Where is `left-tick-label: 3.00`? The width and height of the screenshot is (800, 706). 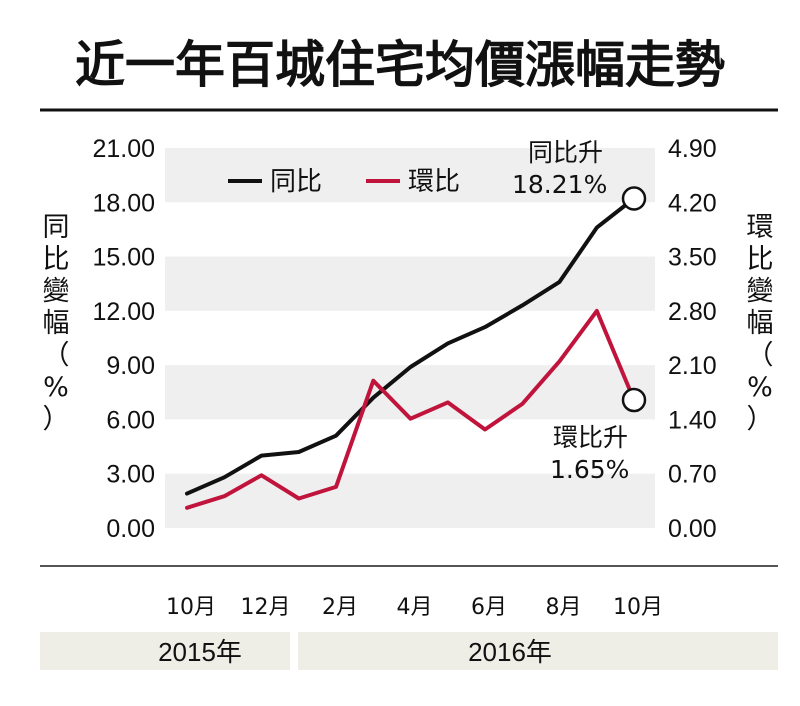
left-tick-label: 3.00 is located at coordinates (130, 475).